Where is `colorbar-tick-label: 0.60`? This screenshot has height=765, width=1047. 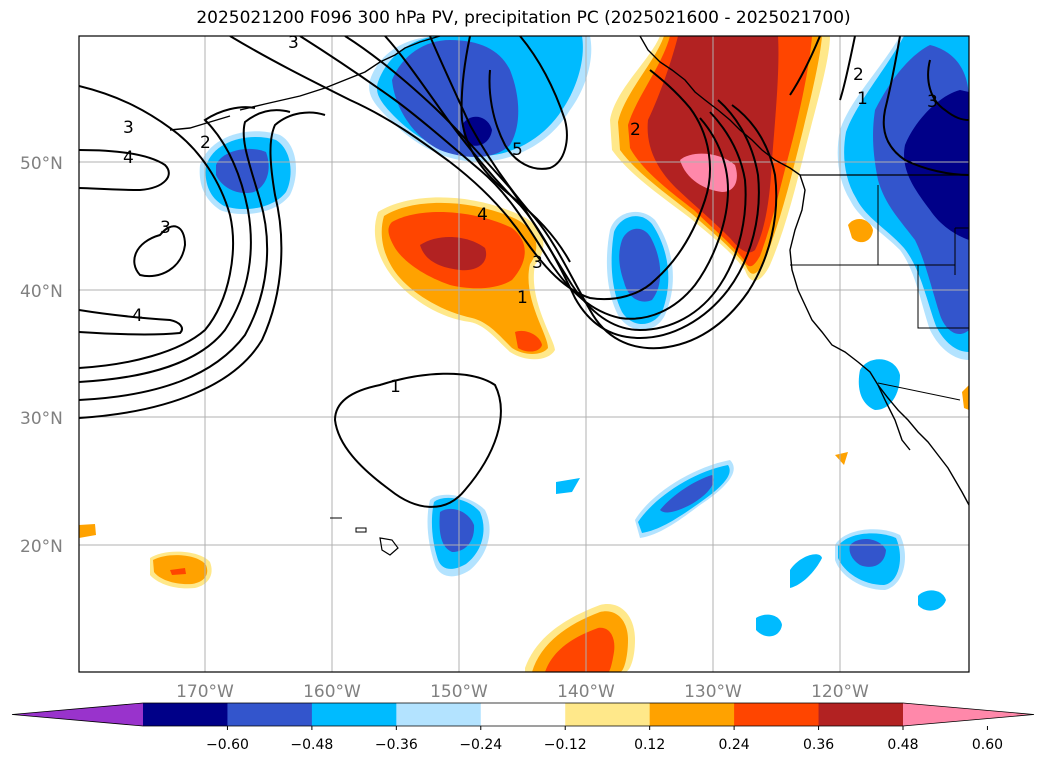 colorbar-tick-label: 0.60 is located at coordinates (987, 745).